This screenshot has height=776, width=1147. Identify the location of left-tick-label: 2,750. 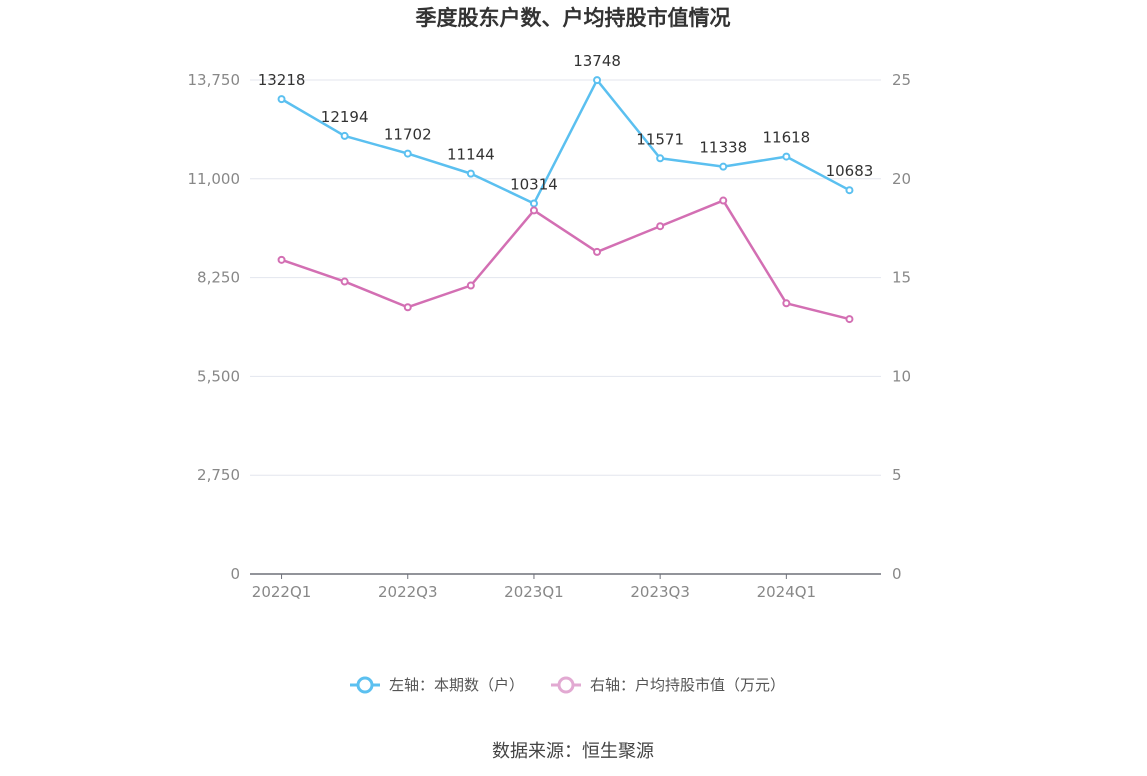
(218, 475).